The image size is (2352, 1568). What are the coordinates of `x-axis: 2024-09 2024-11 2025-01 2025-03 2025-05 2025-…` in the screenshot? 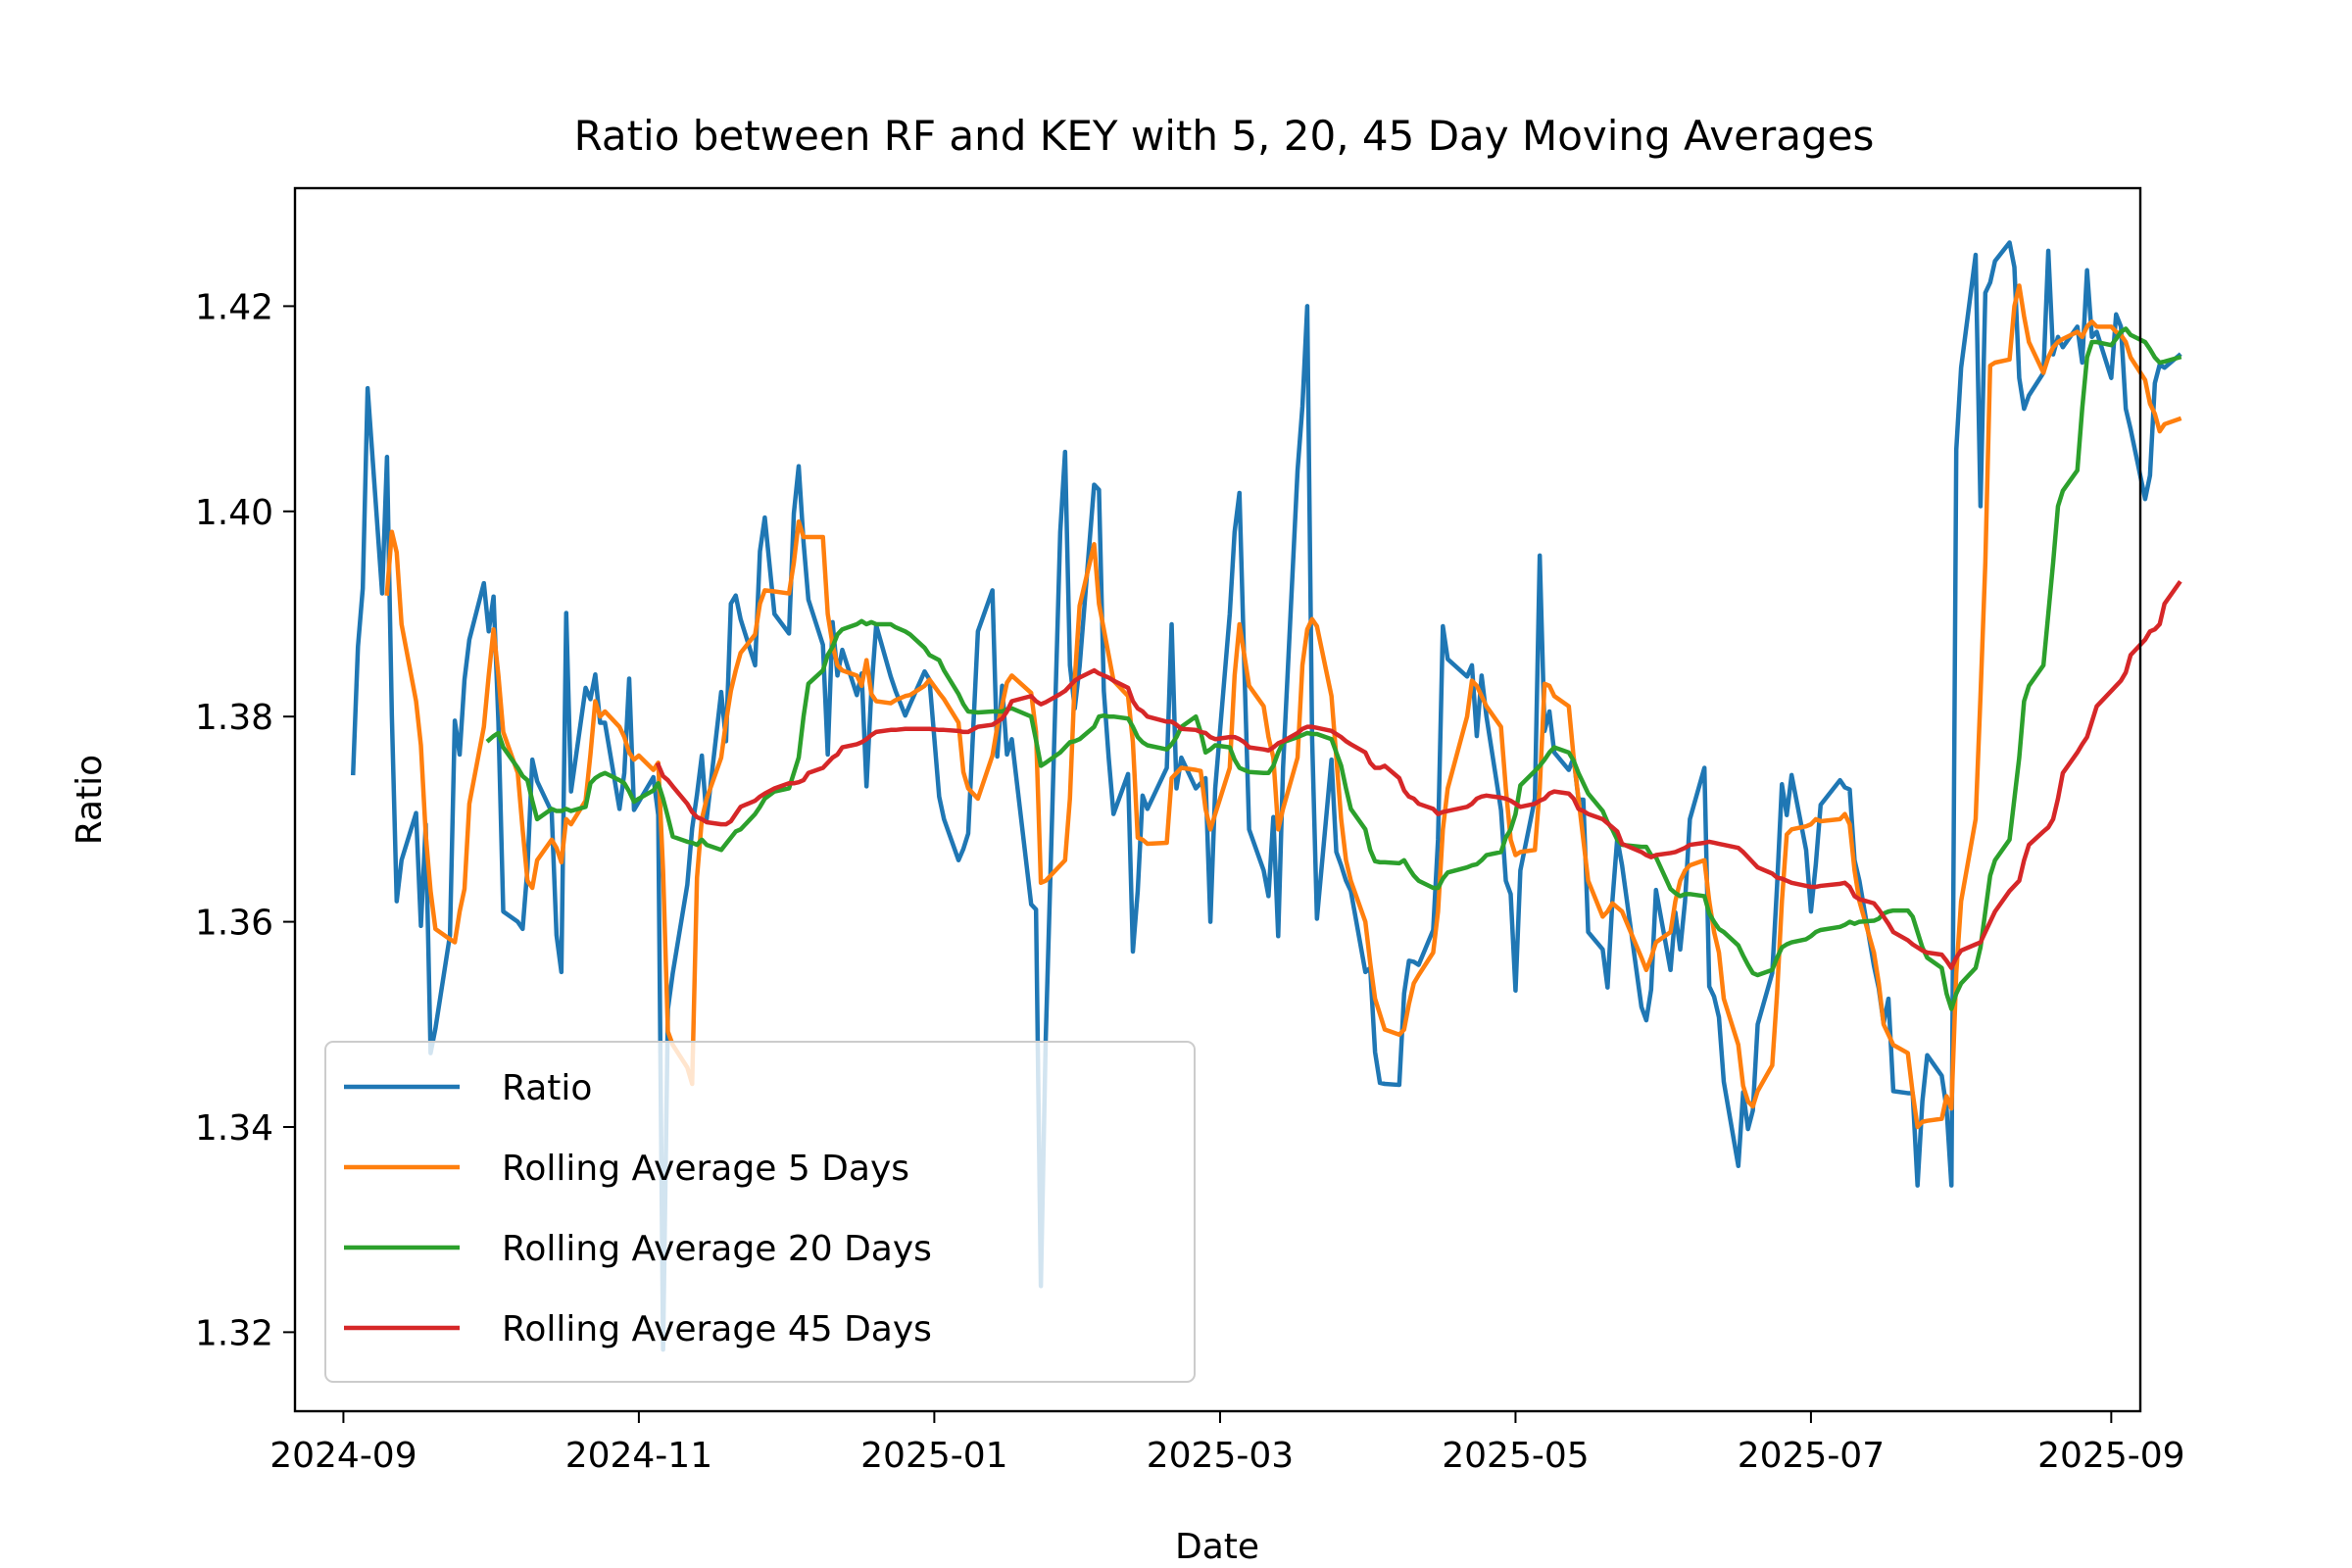 It's located at (1227, 1443).